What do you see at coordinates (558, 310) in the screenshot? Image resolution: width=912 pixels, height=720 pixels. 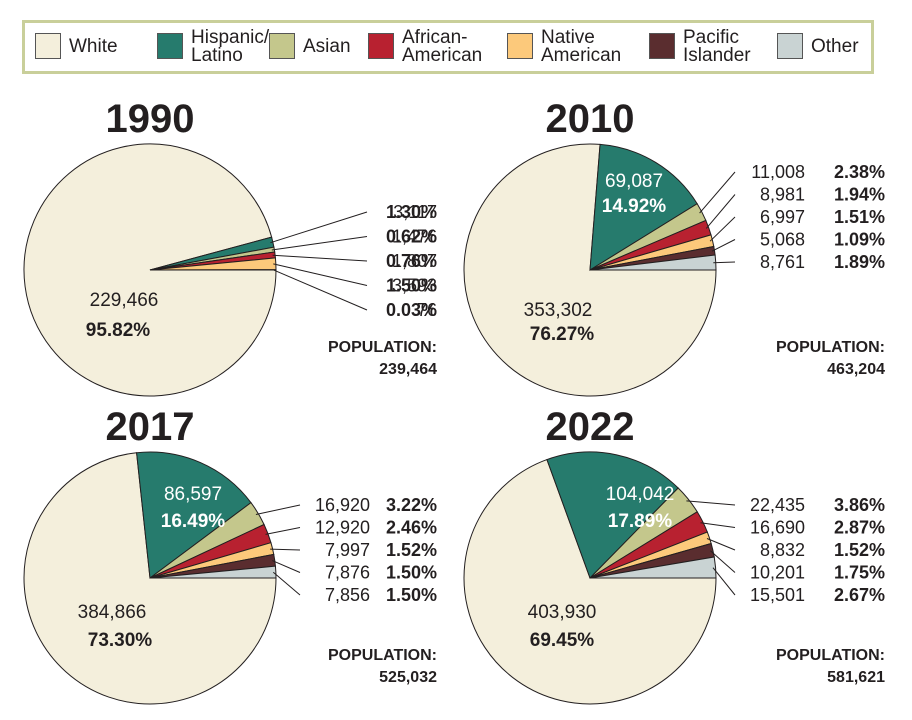 I see `value-label-white-2010: 353,302` at bounding box center [558, 310].